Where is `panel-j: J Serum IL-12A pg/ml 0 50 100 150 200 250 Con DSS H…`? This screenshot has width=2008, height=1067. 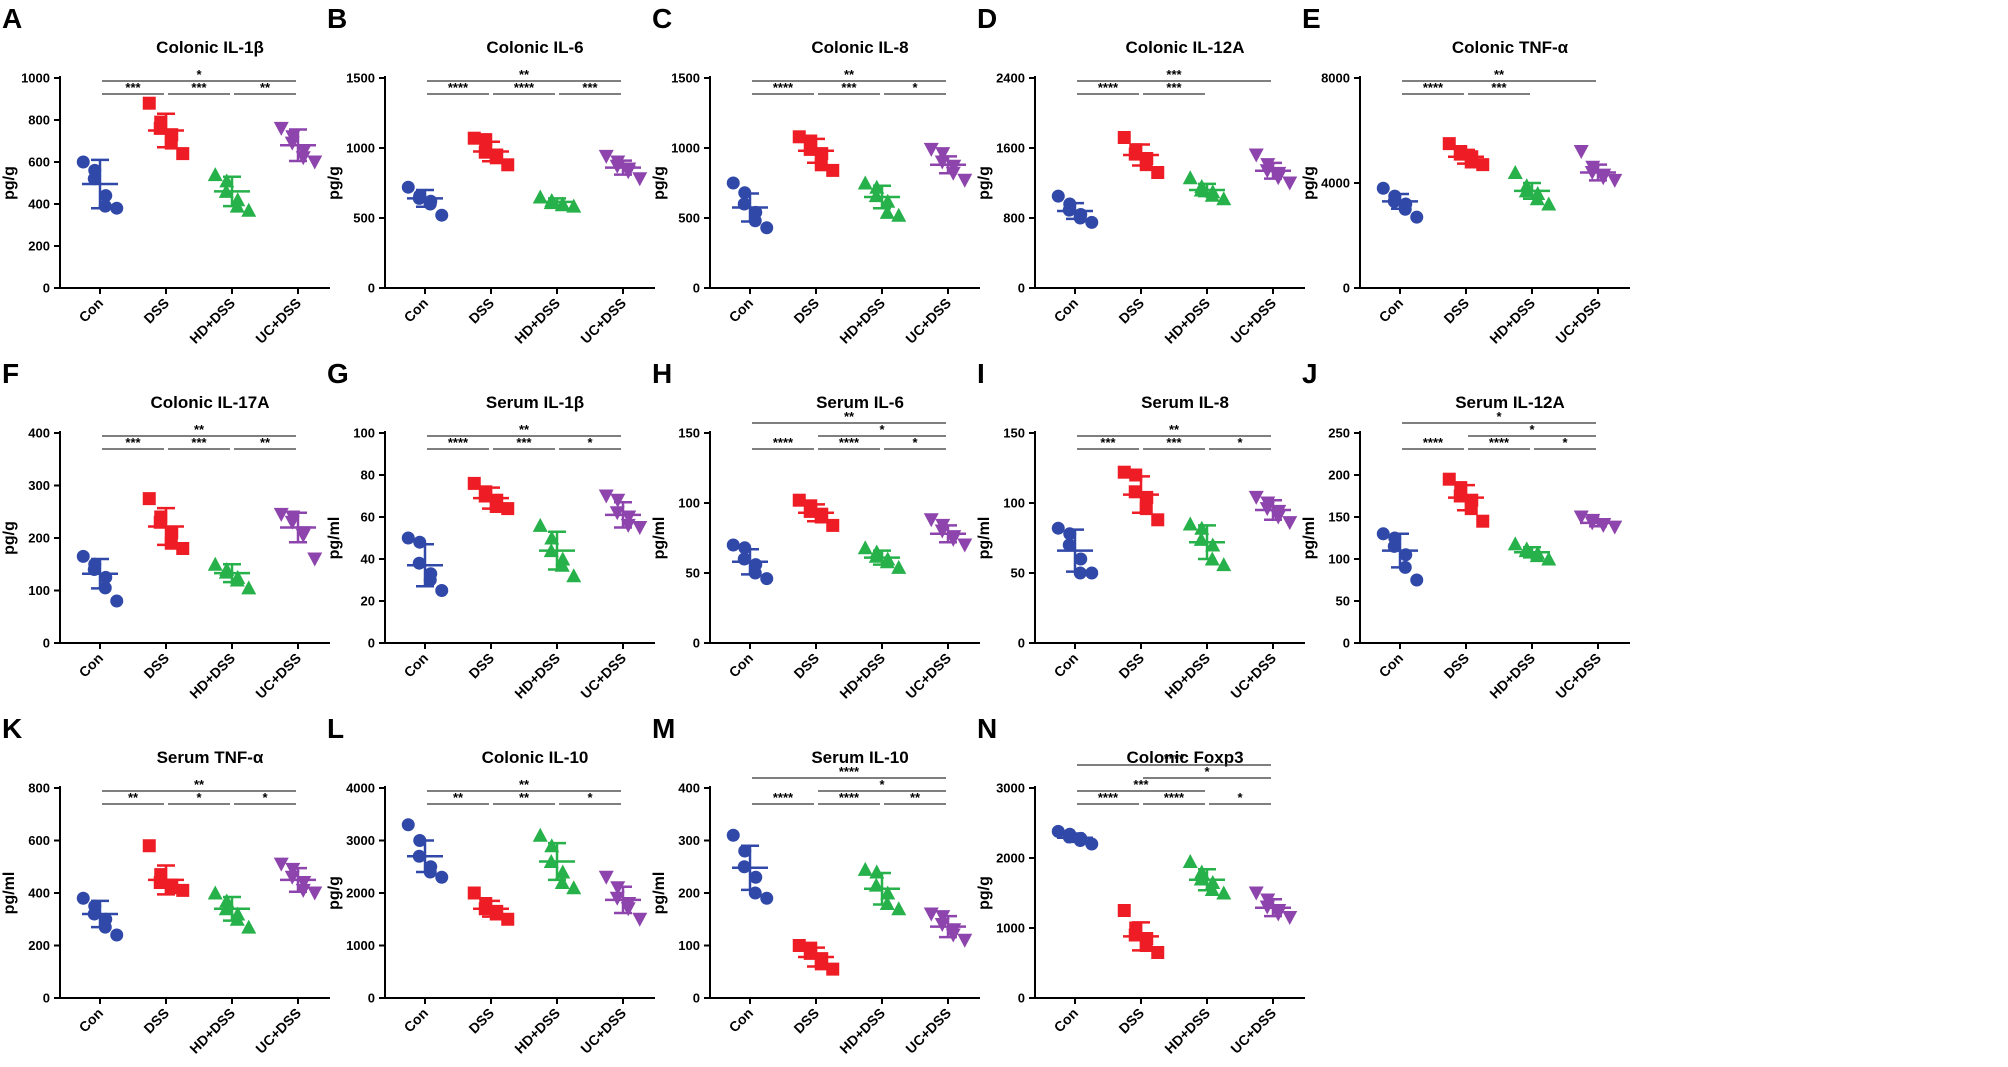
panel-j: J Serum IL-12A pg/ml 0 50 100 150 200 250 Con DSS H… is located at coordinates (1465, 530).